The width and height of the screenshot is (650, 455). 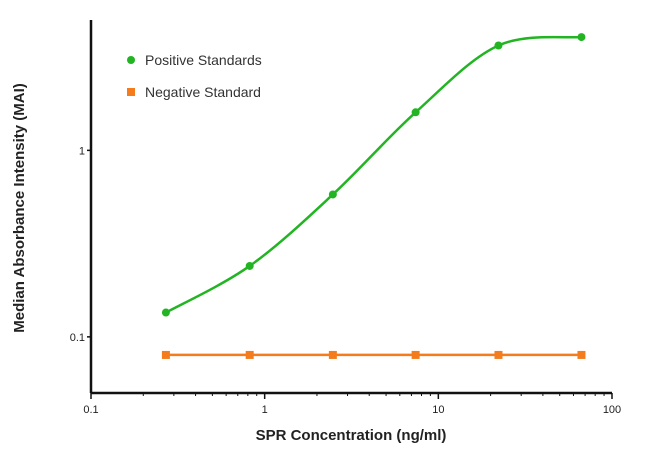 I want to click on legend-marker-positive, so click(x=131, y=60).